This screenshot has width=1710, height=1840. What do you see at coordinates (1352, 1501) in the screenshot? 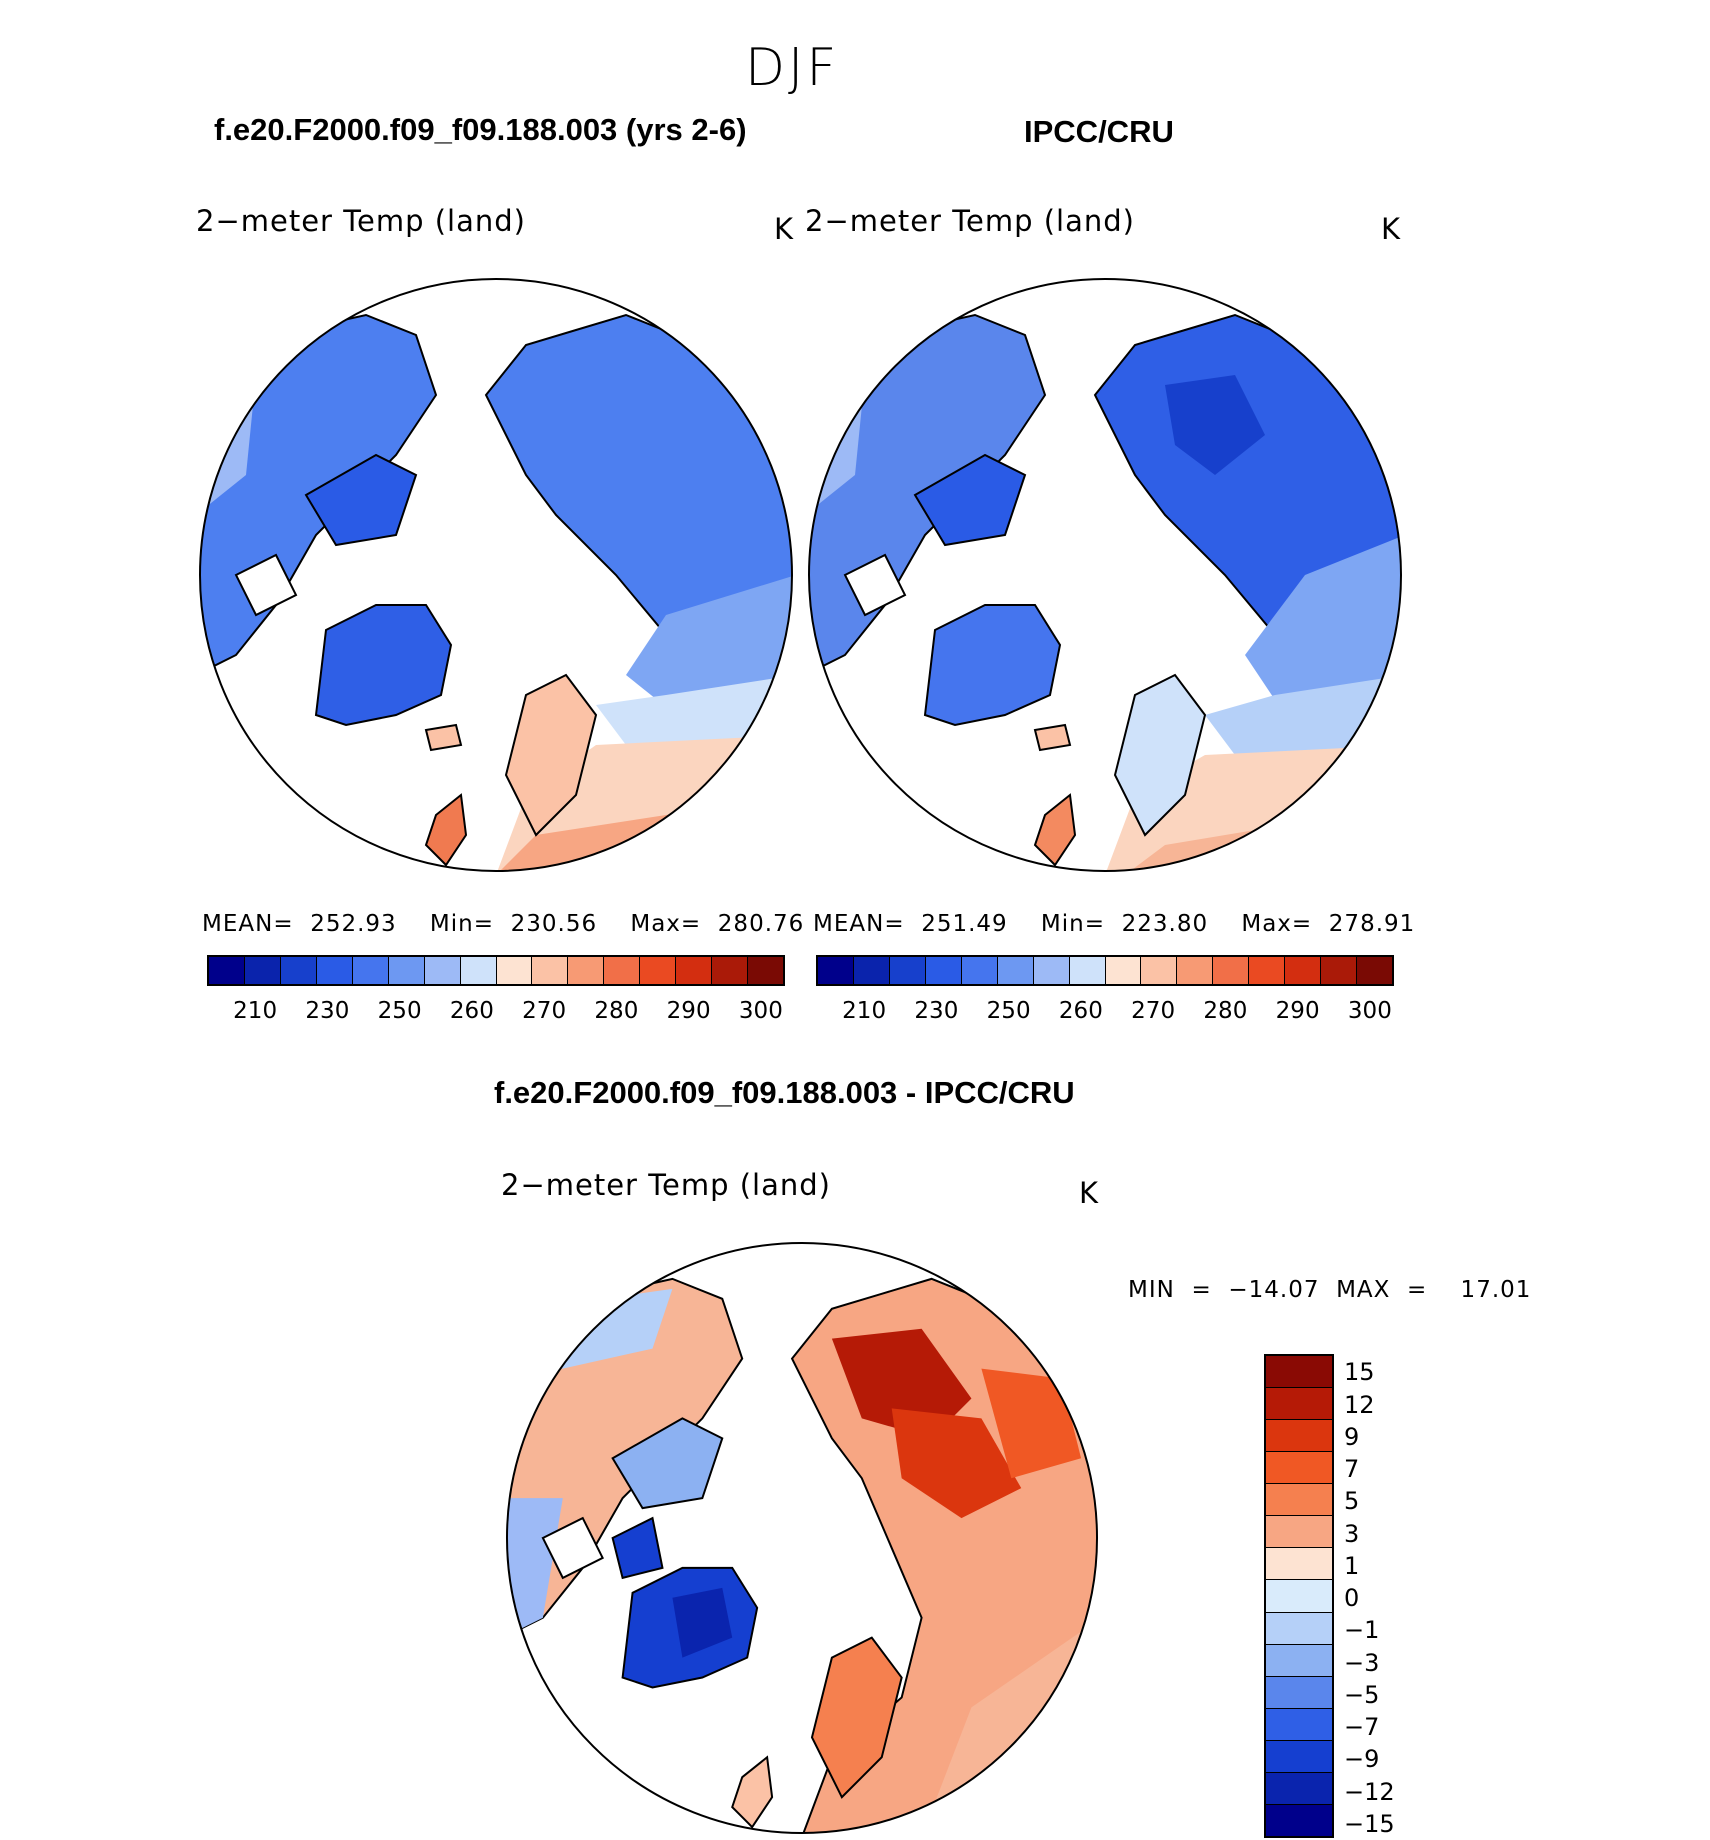
I see `colorbar-tick-label: 5` at bounding box center [1352, 1501].